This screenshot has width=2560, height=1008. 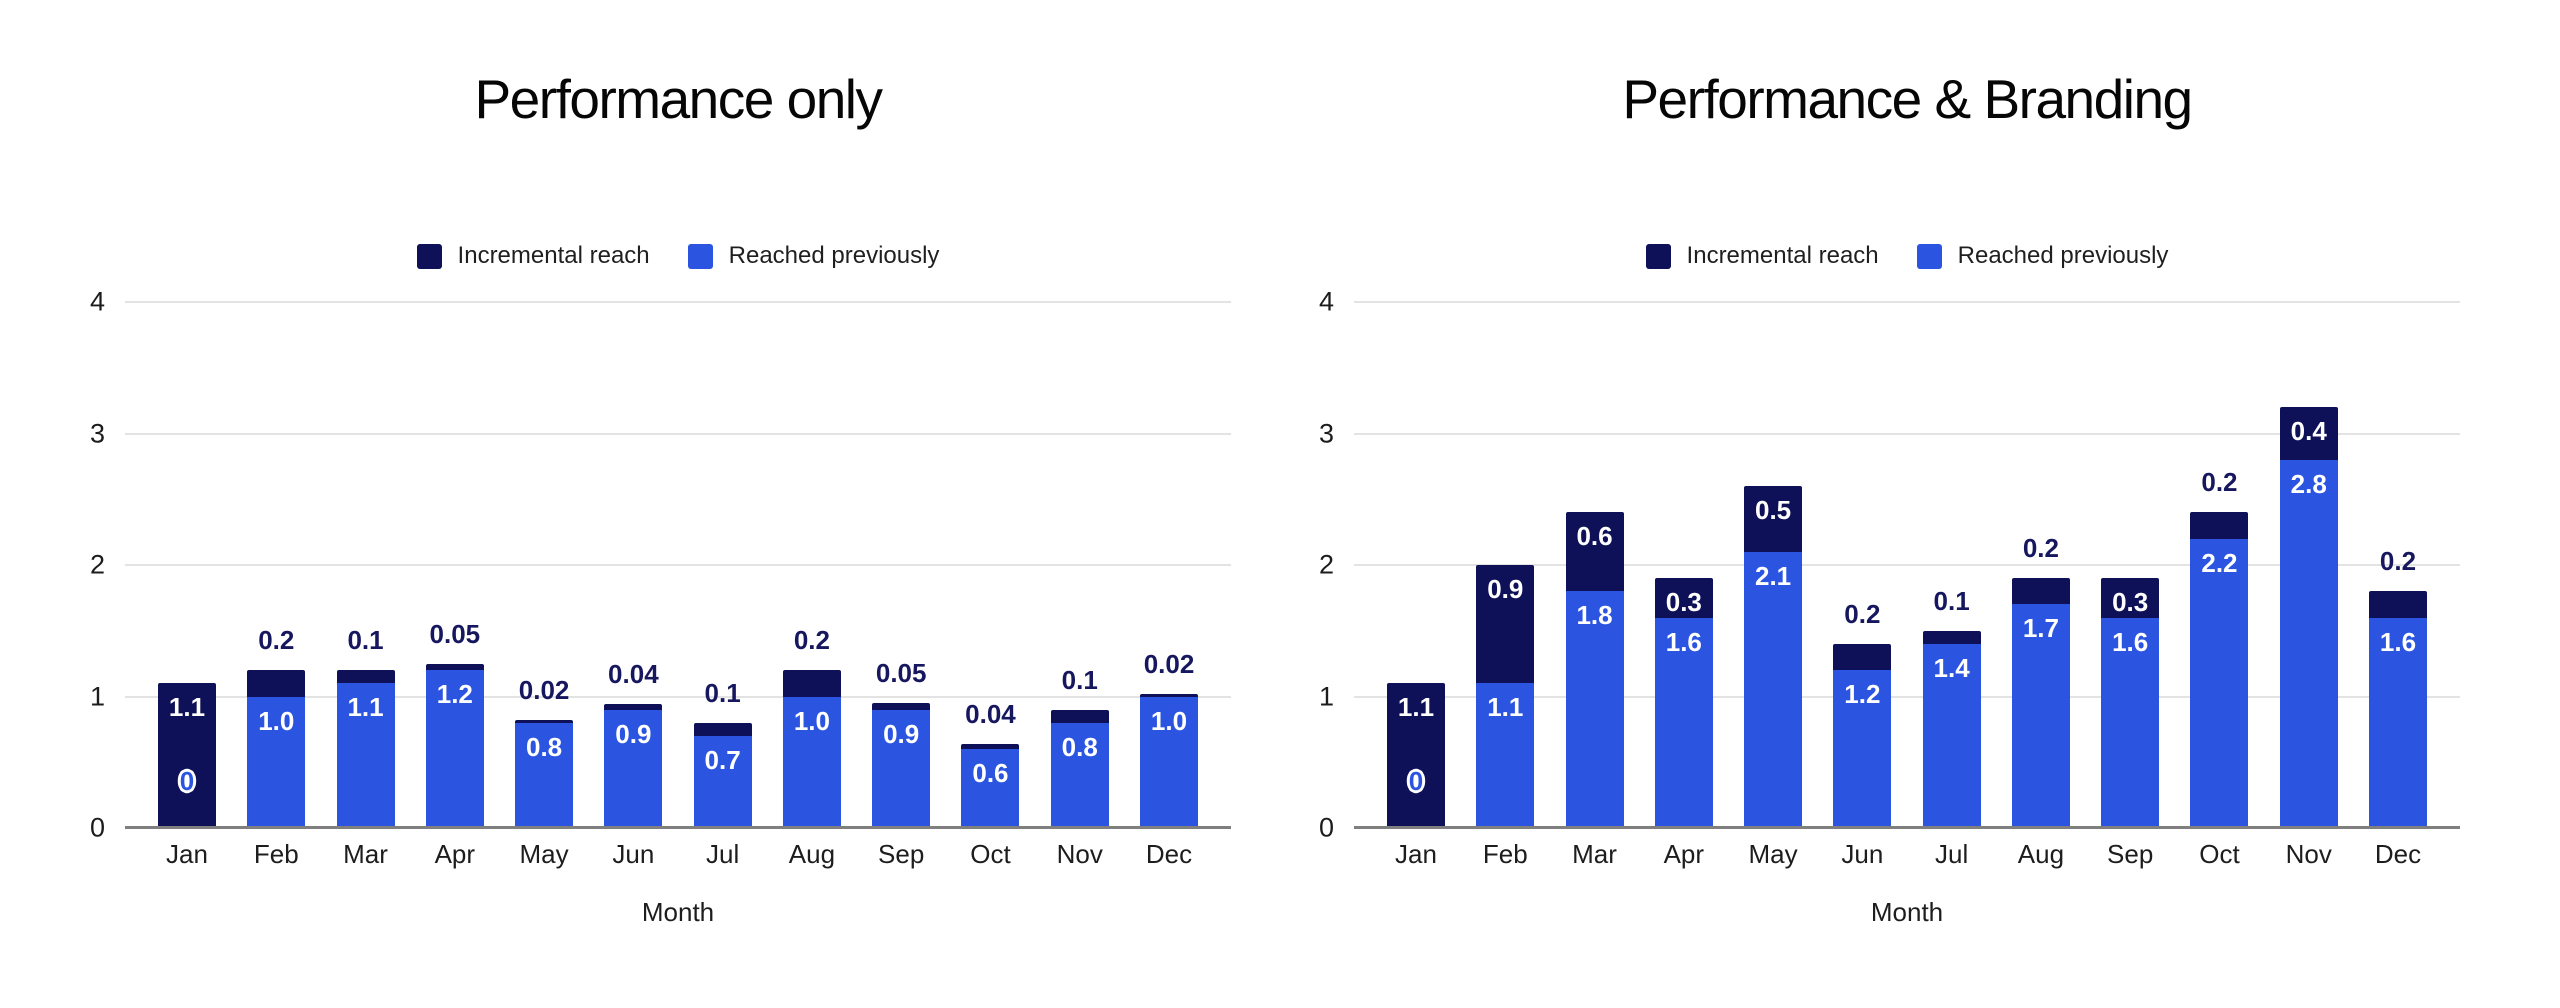 I want to click on legend-item-reached-previously: Reached previously, so click(x=813, y=256).